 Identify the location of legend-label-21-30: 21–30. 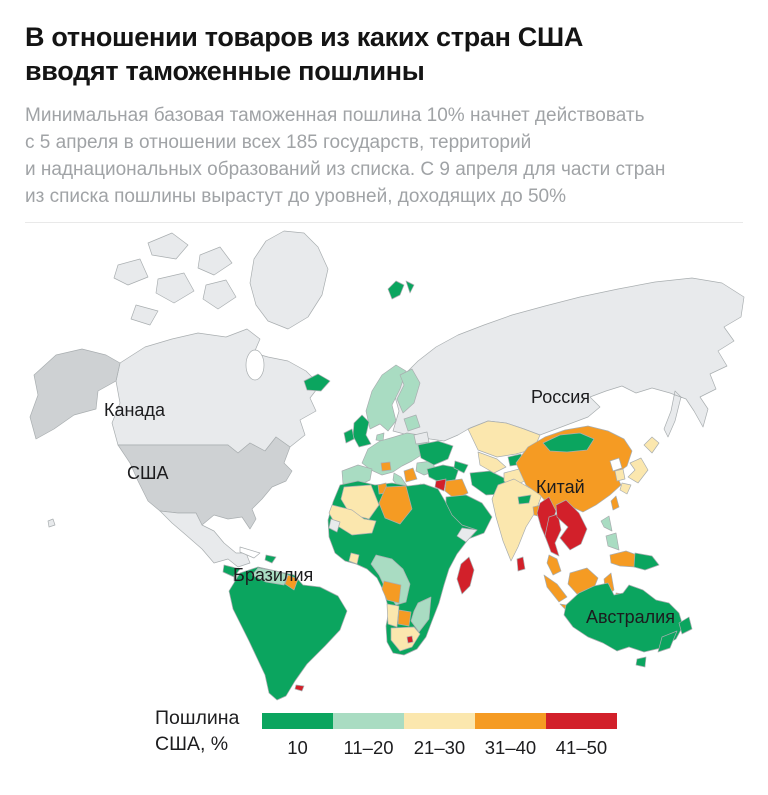
(439, 747).